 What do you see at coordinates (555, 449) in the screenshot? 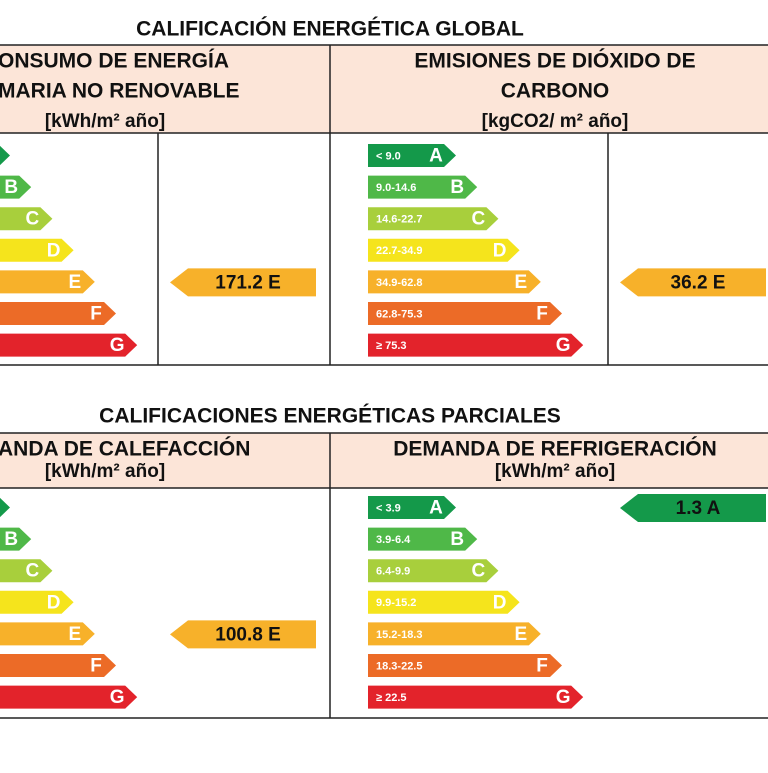
I see `header-text: DEMANDA DE REFRIGERACIÓN` at bounding box center [555, 449].